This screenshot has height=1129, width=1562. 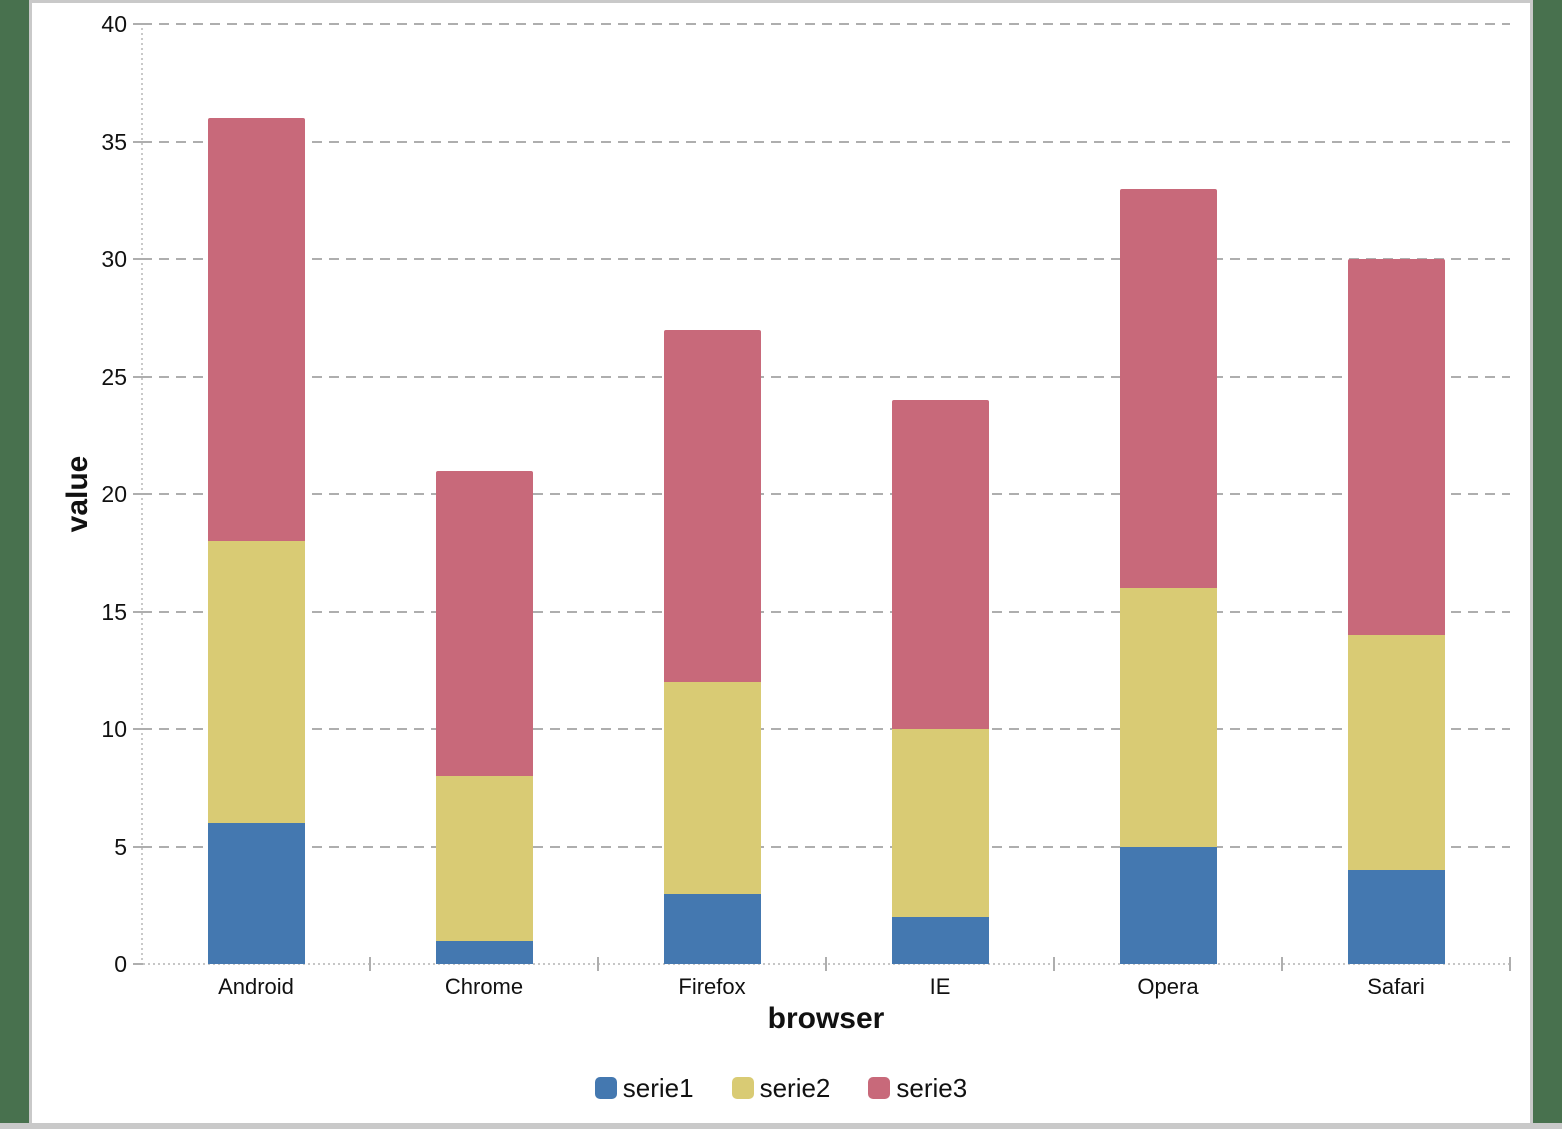 I want to click on x-axis-category-label: Android, so click(x=256, y=986).